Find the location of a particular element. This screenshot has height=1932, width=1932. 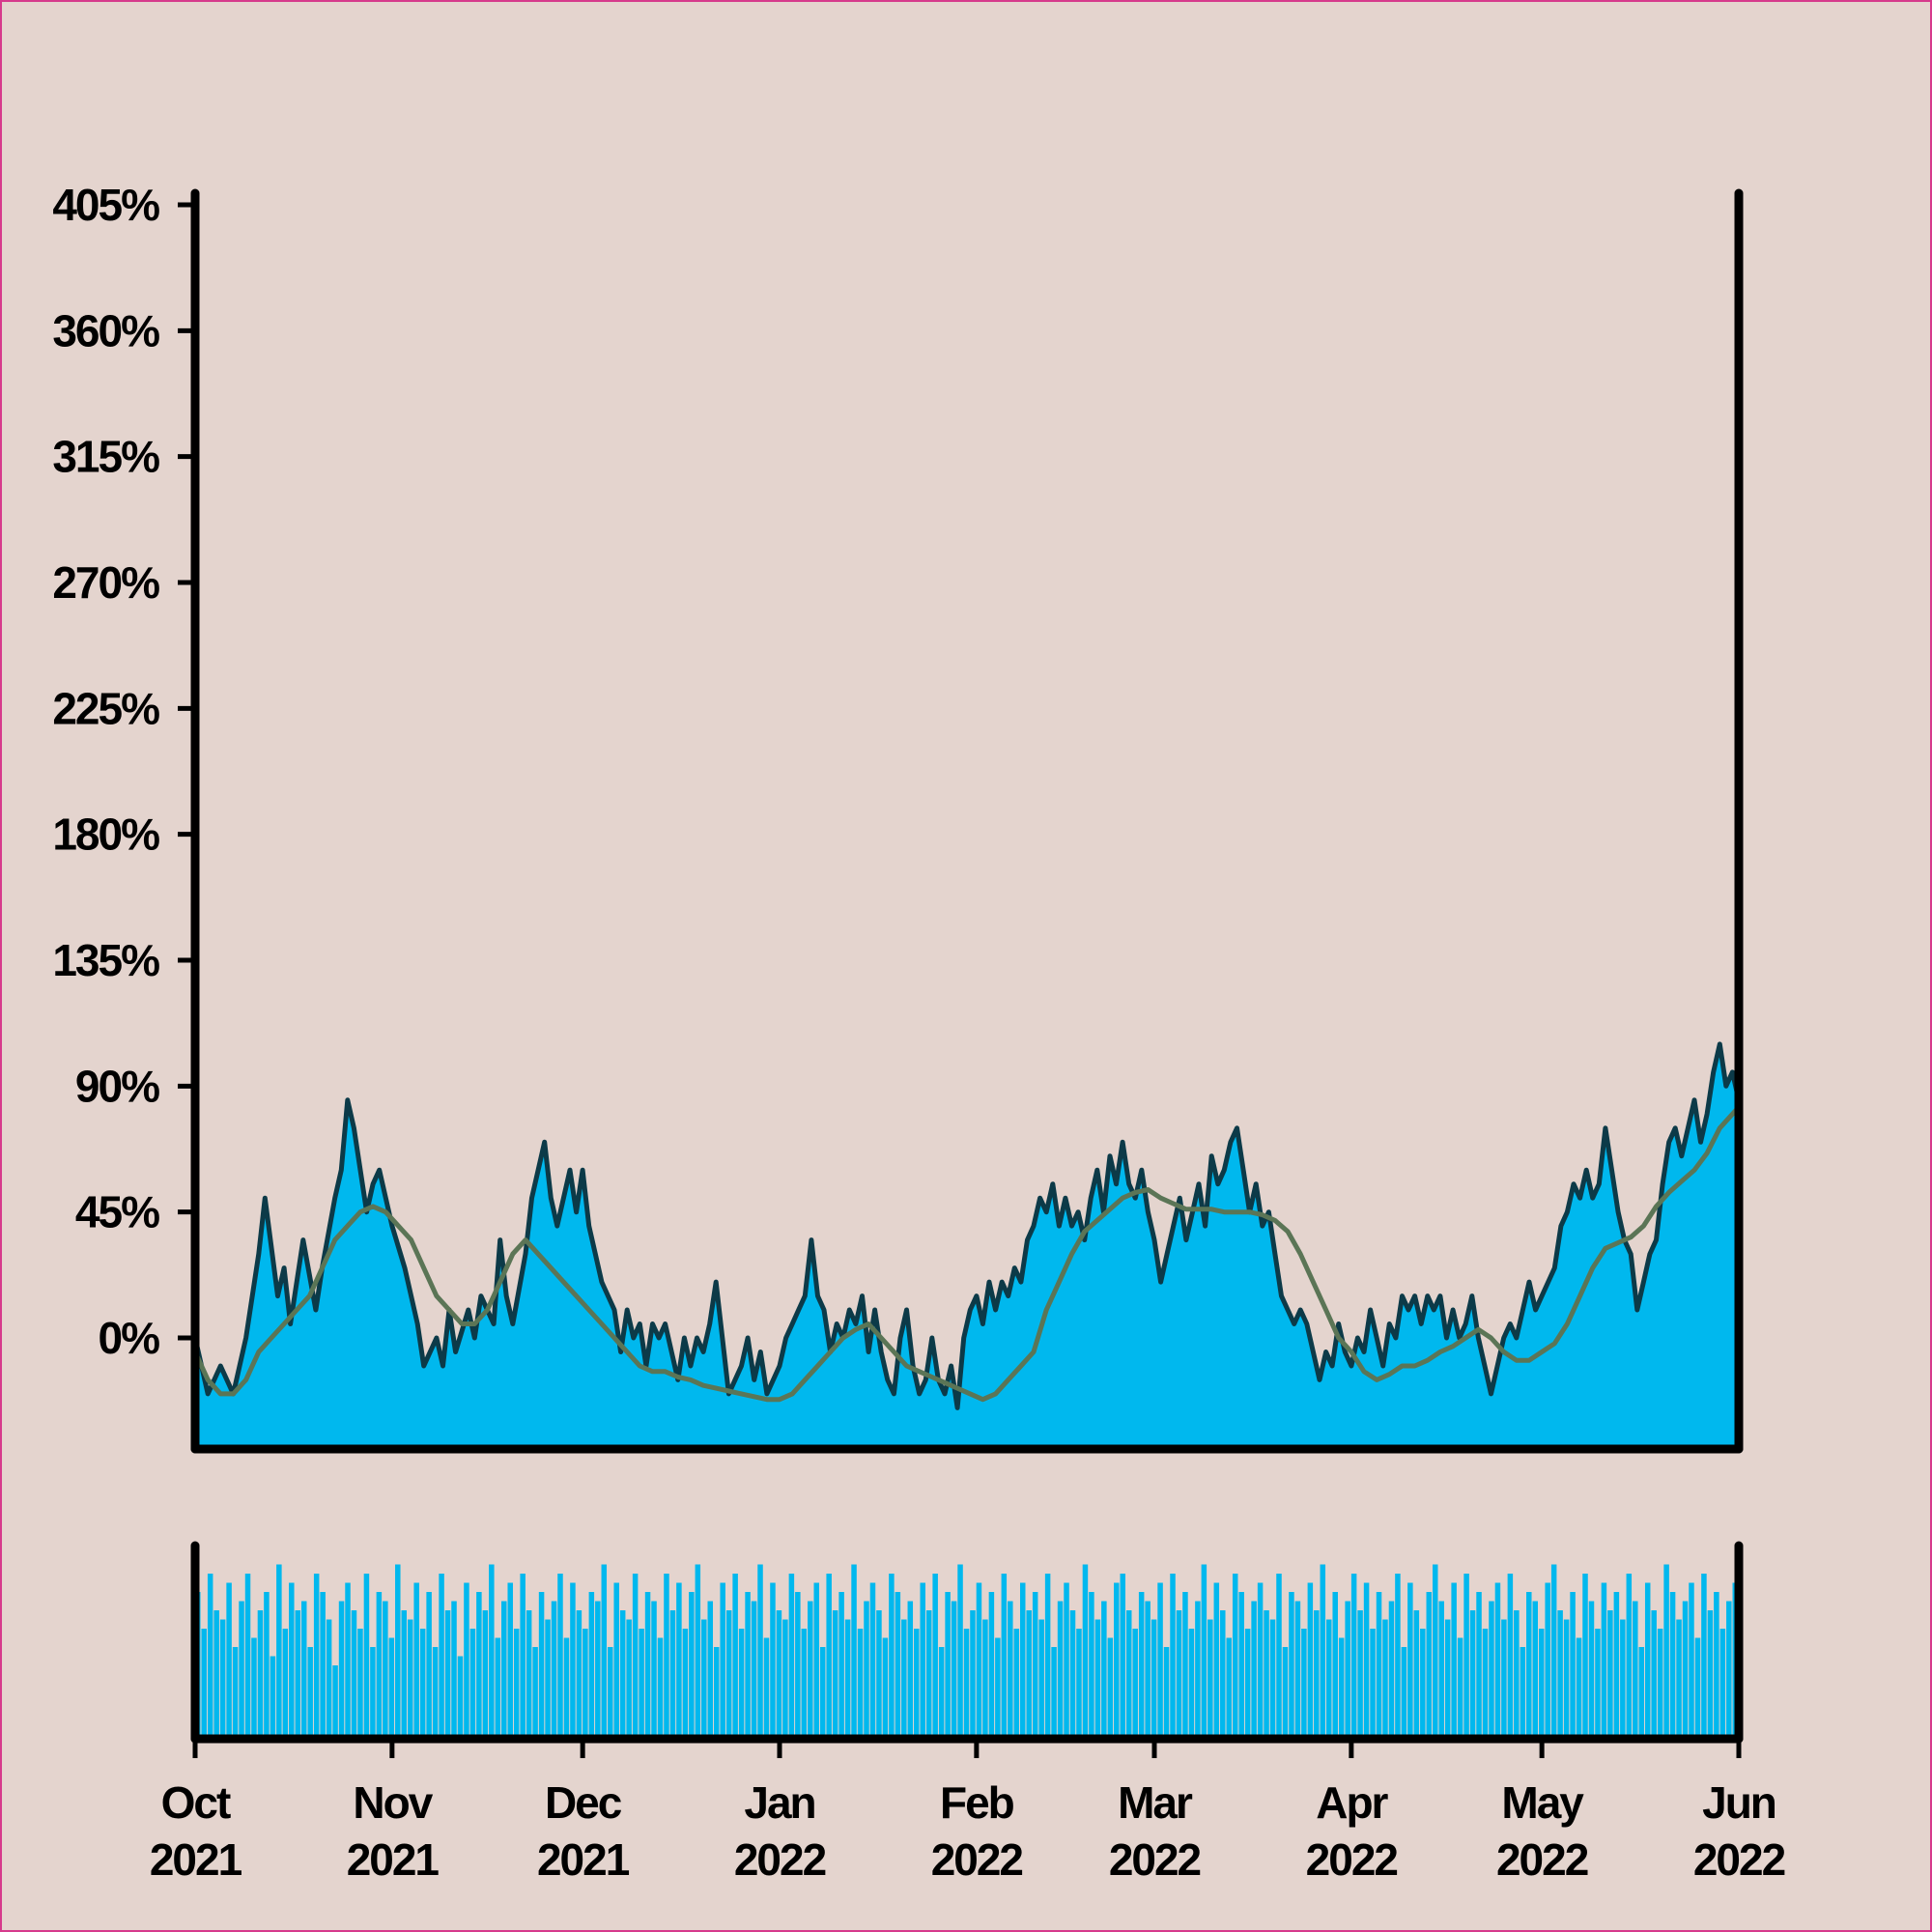

y-tick-label: 135% is located at coordinates (105, 960).